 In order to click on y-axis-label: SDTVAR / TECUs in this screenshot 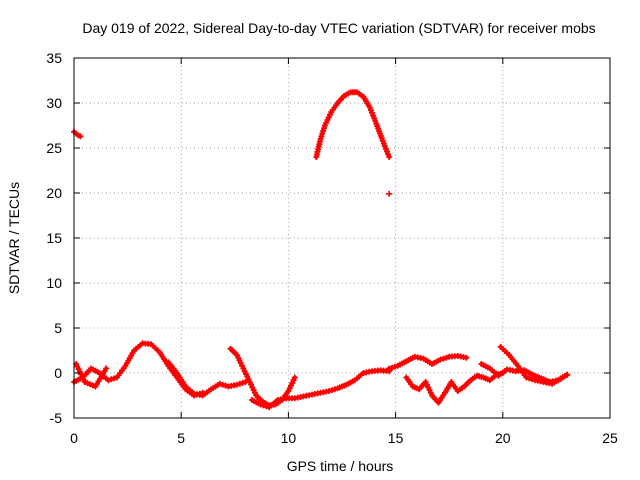, I will do `click(14, 238)`.